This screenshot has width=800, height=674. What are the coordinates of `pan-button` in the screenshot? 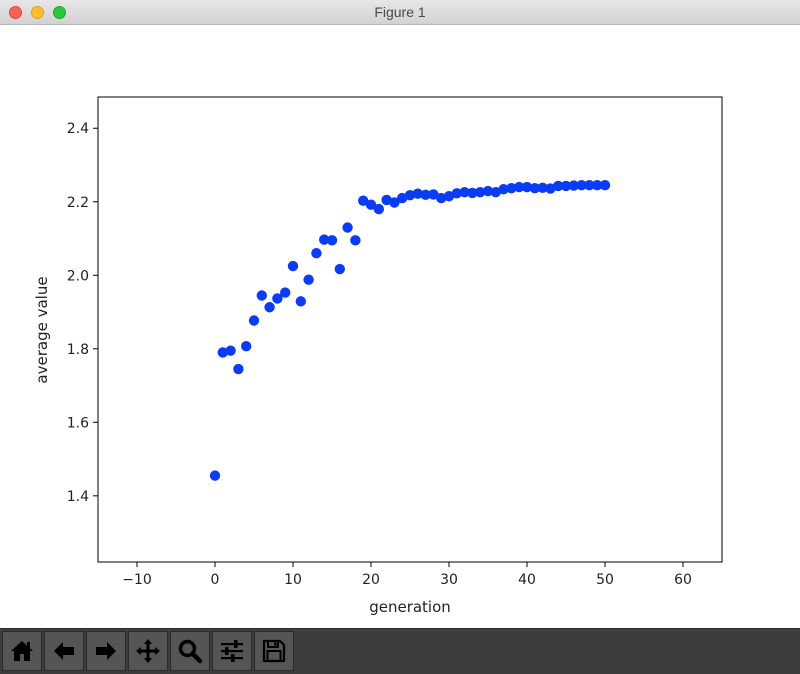 It's located at (148, 651).